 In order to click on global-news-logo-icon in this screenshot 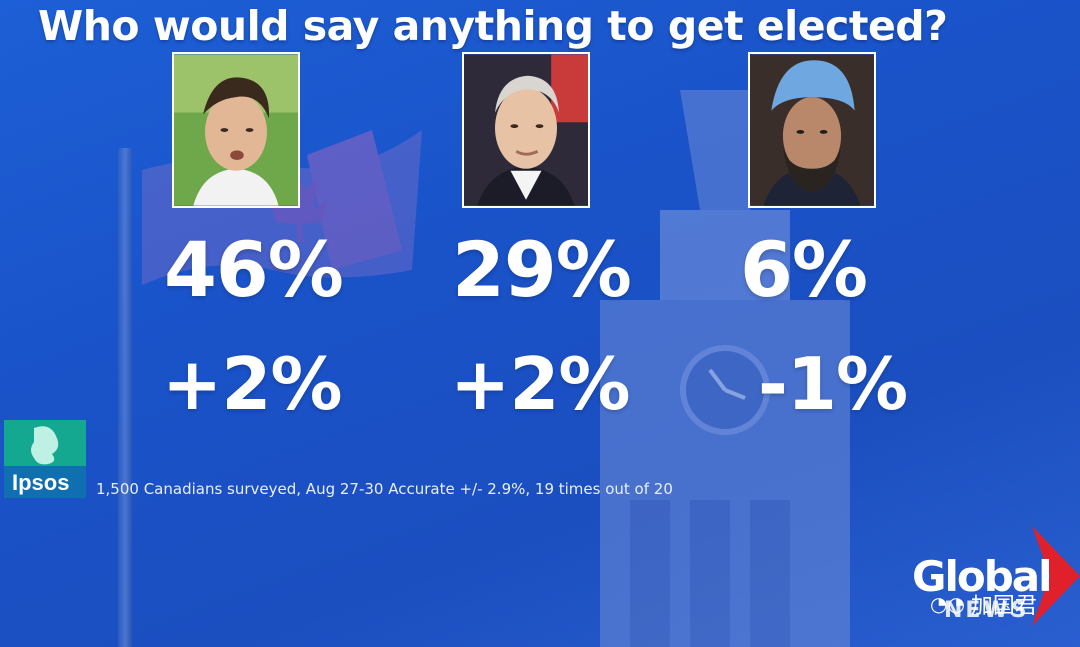, I will do `click(1056, 576)`.